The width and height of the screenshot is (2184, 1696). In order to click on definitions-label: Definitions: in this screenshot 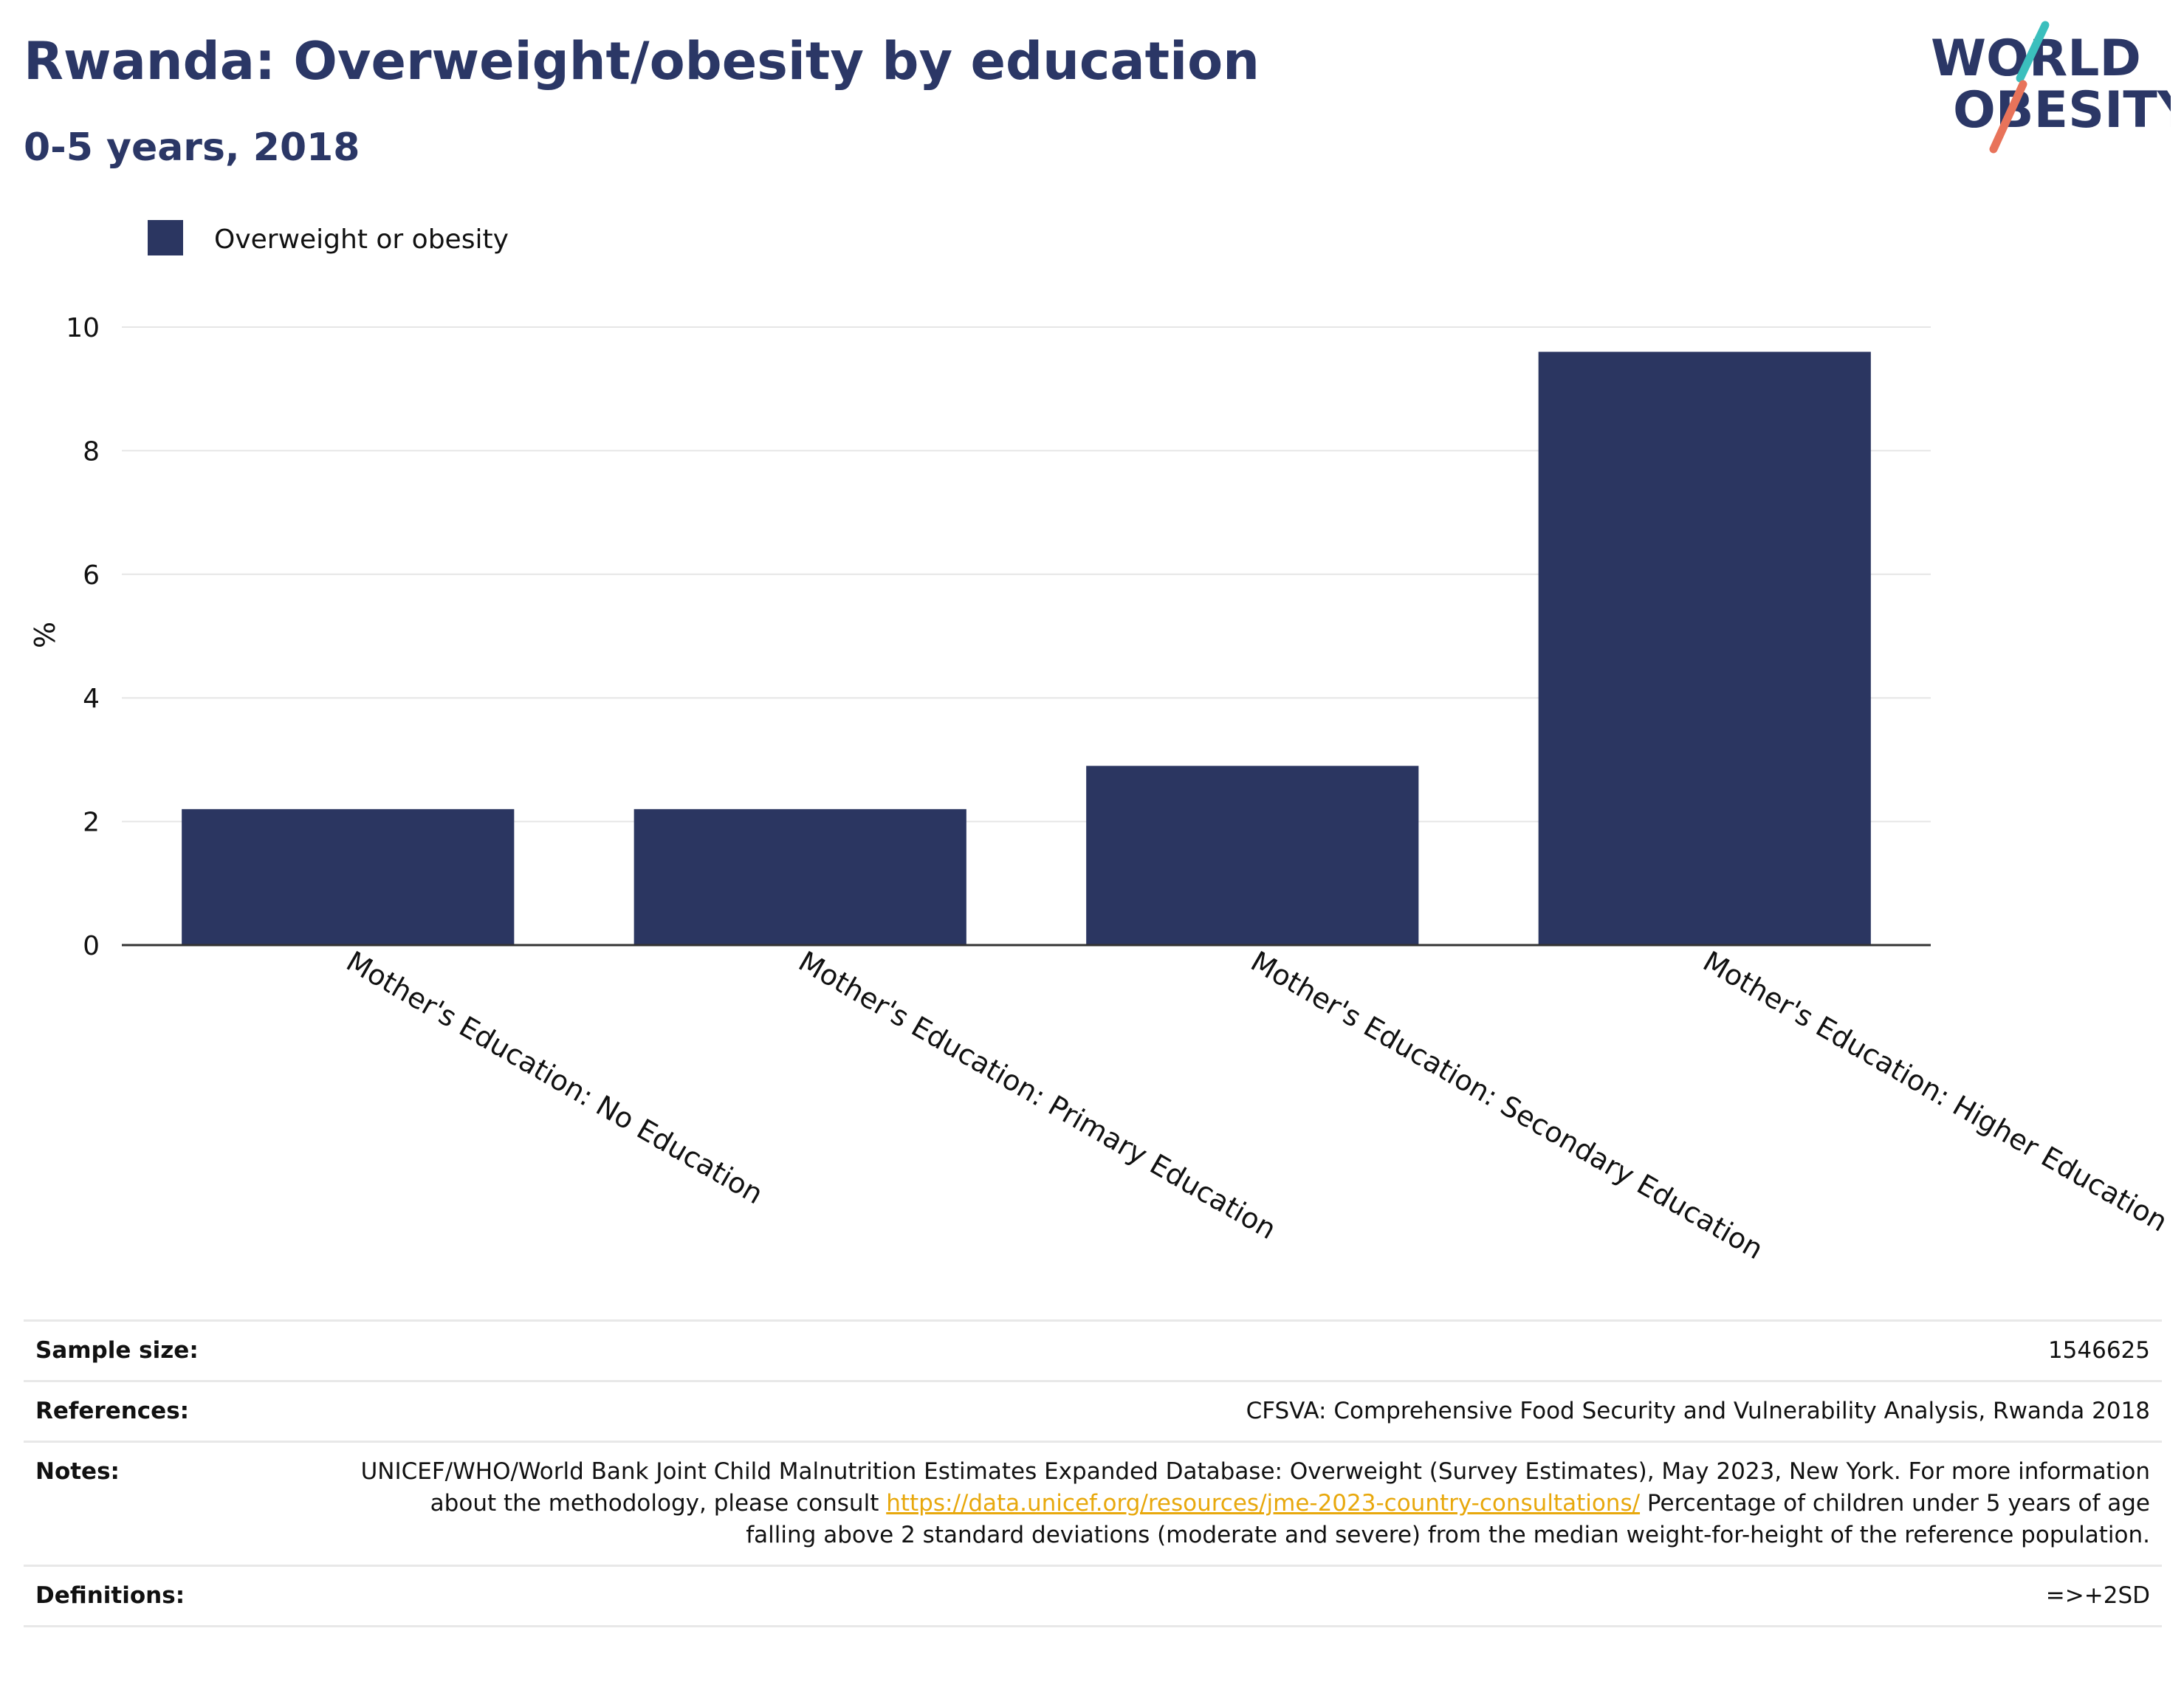, I will do `click(184, 1596)`.